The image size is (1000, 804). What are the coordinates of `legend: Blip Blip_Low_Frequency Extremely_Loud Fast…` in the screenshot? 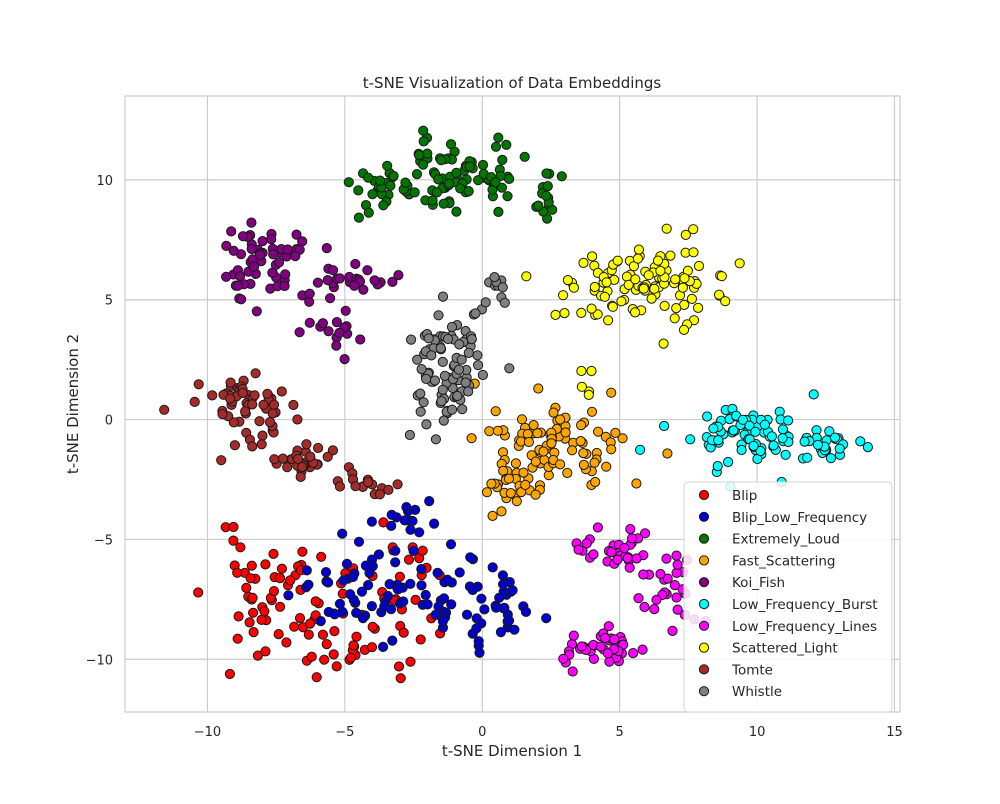 It's located at (788, 597).